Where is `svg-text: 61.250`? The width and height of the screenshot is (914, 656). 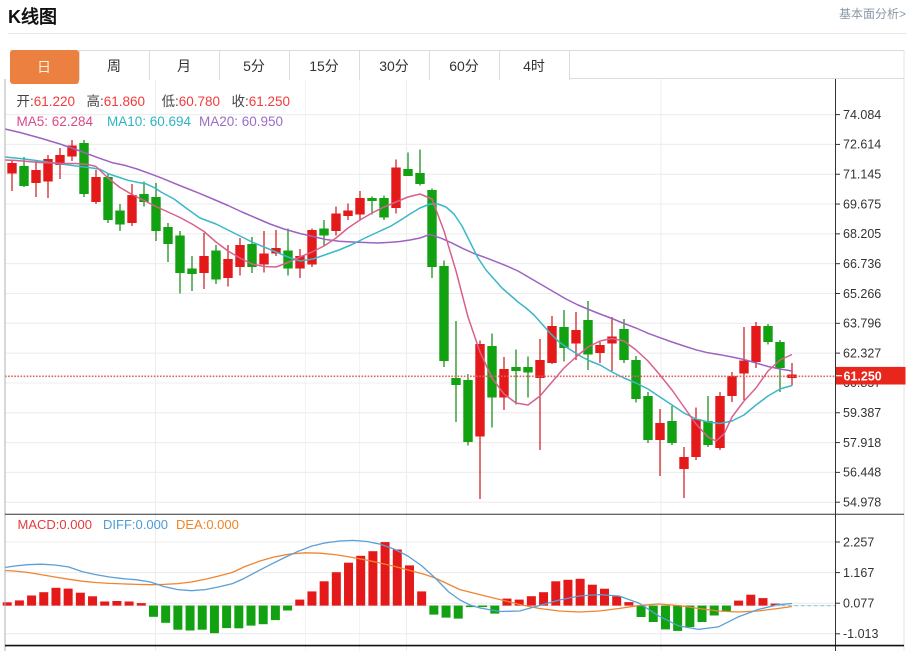 svg-text: 61.250 is located at coordinates (863, 376).